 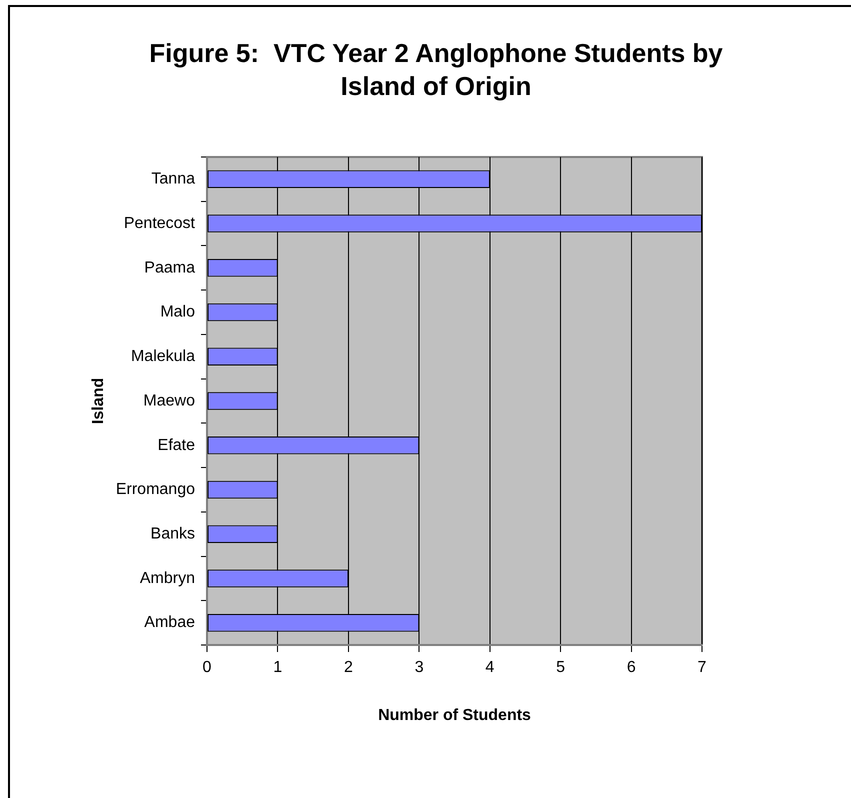 I want to click on y-tick-label: Erromango, so click(x=156, y=489).